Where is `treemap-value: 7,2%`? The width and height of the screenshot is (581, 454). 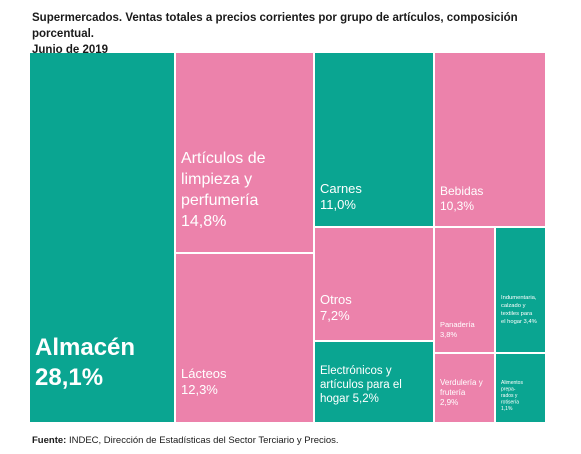 treemap-value: 7,2% is located at coordinates (335, 315).